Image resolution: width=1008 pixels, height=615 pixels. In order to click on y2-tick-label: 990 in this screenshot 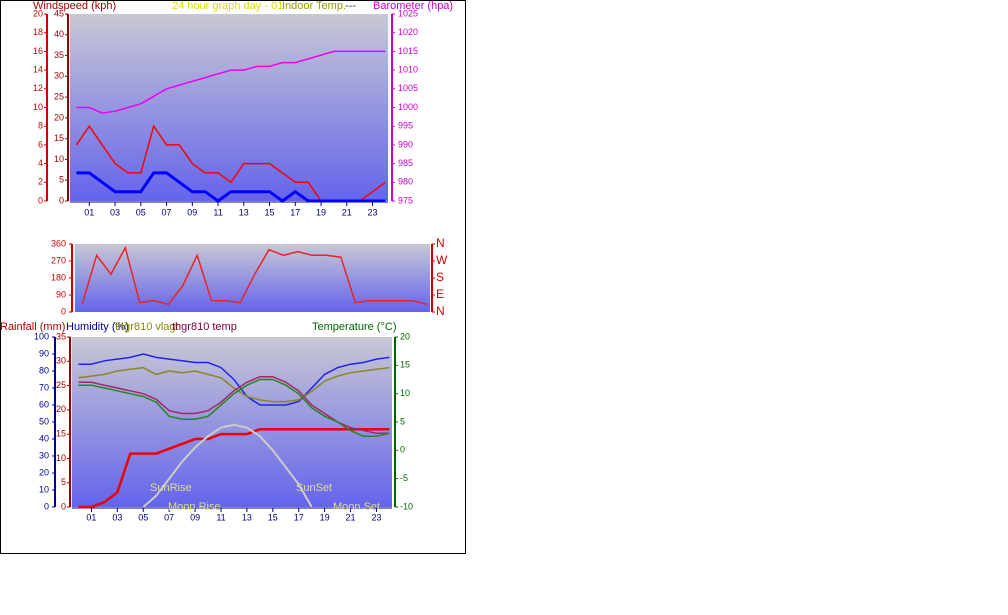, I will do `click(405, 144)`.